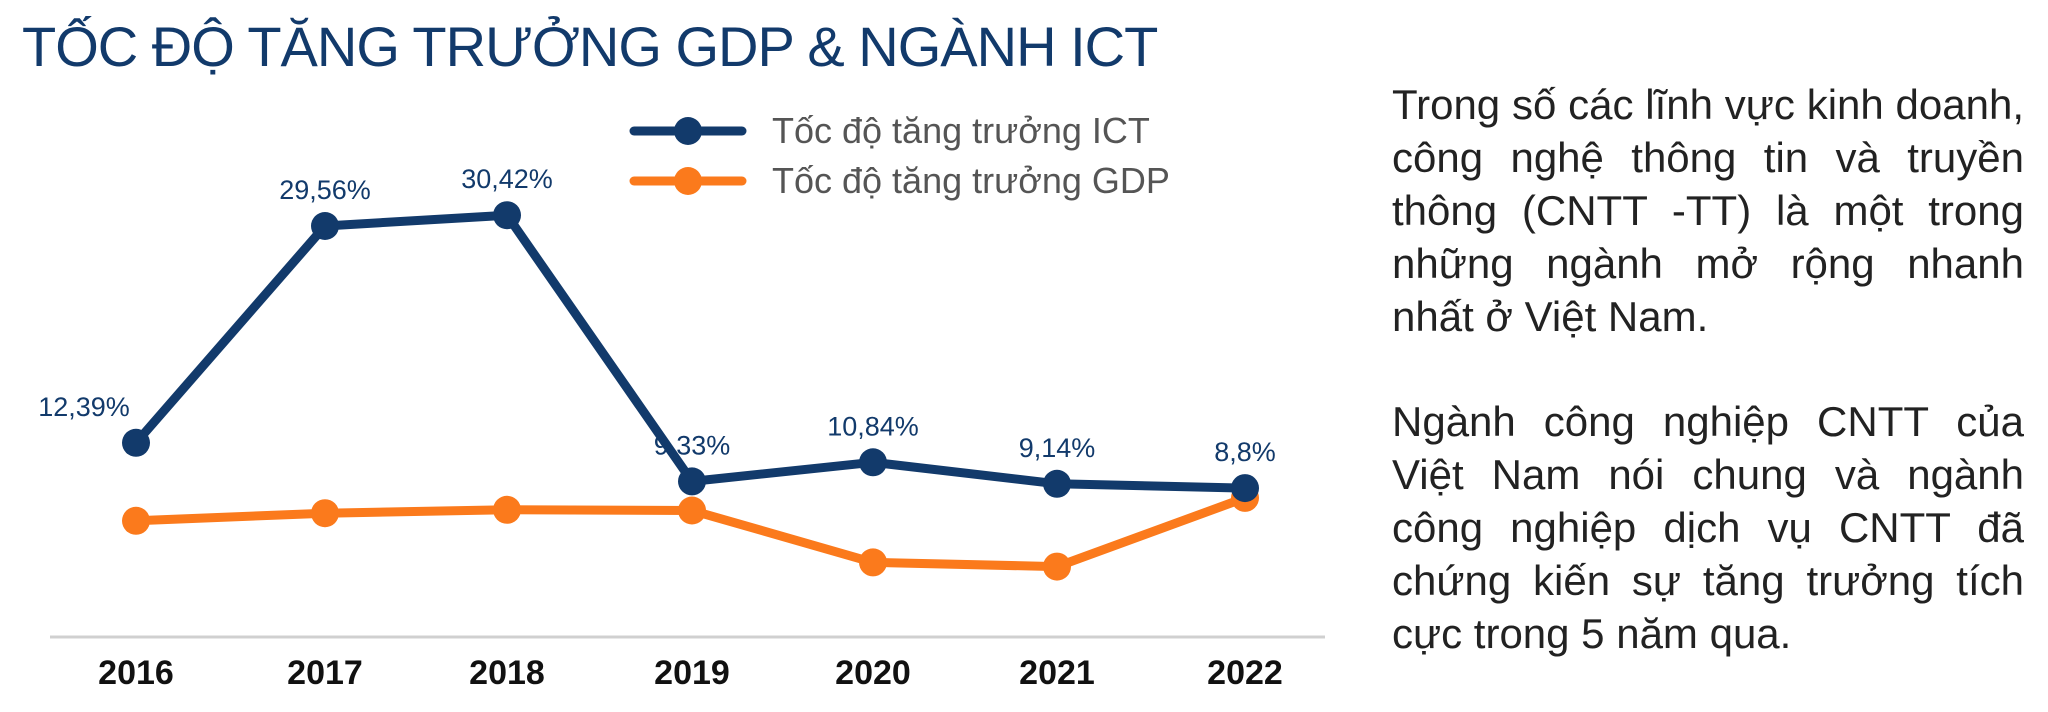 The image size is (2048, 712). What do you see at coordinates (590, 46) in the screenshot?
I see `page-title: TỐC ĐỘ TĂNG TRƯỞNG GDP & NGÀNH ICT` at bounding box center [590, 46].